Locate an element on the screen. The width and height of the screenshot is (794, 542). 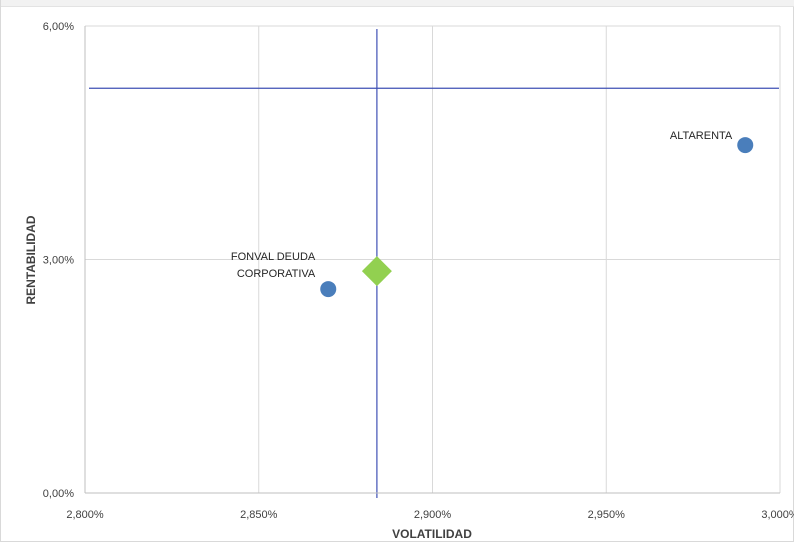
point-label: ALTARENTA is located at coordinates (701, 136).